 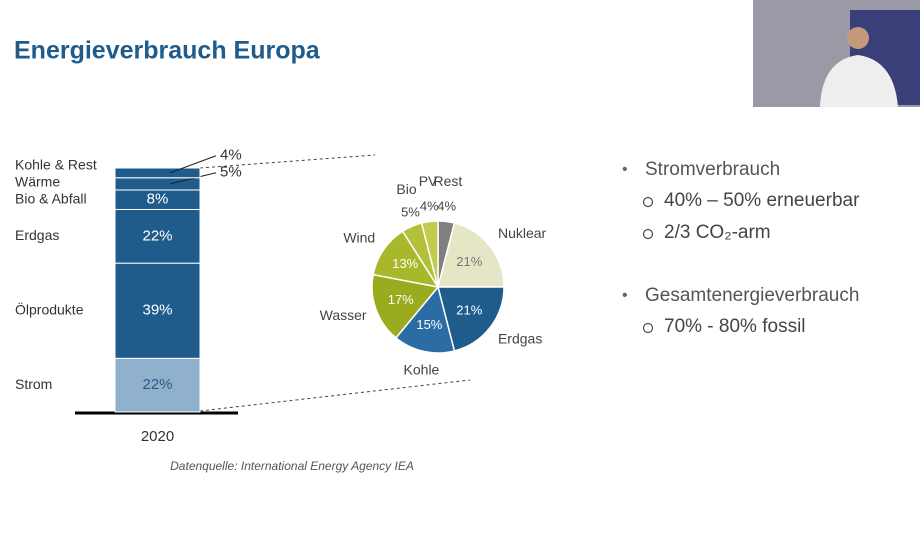 I want to click on sub-bullet-text: 70% - 80% fossil, so click(x=735, y=326).